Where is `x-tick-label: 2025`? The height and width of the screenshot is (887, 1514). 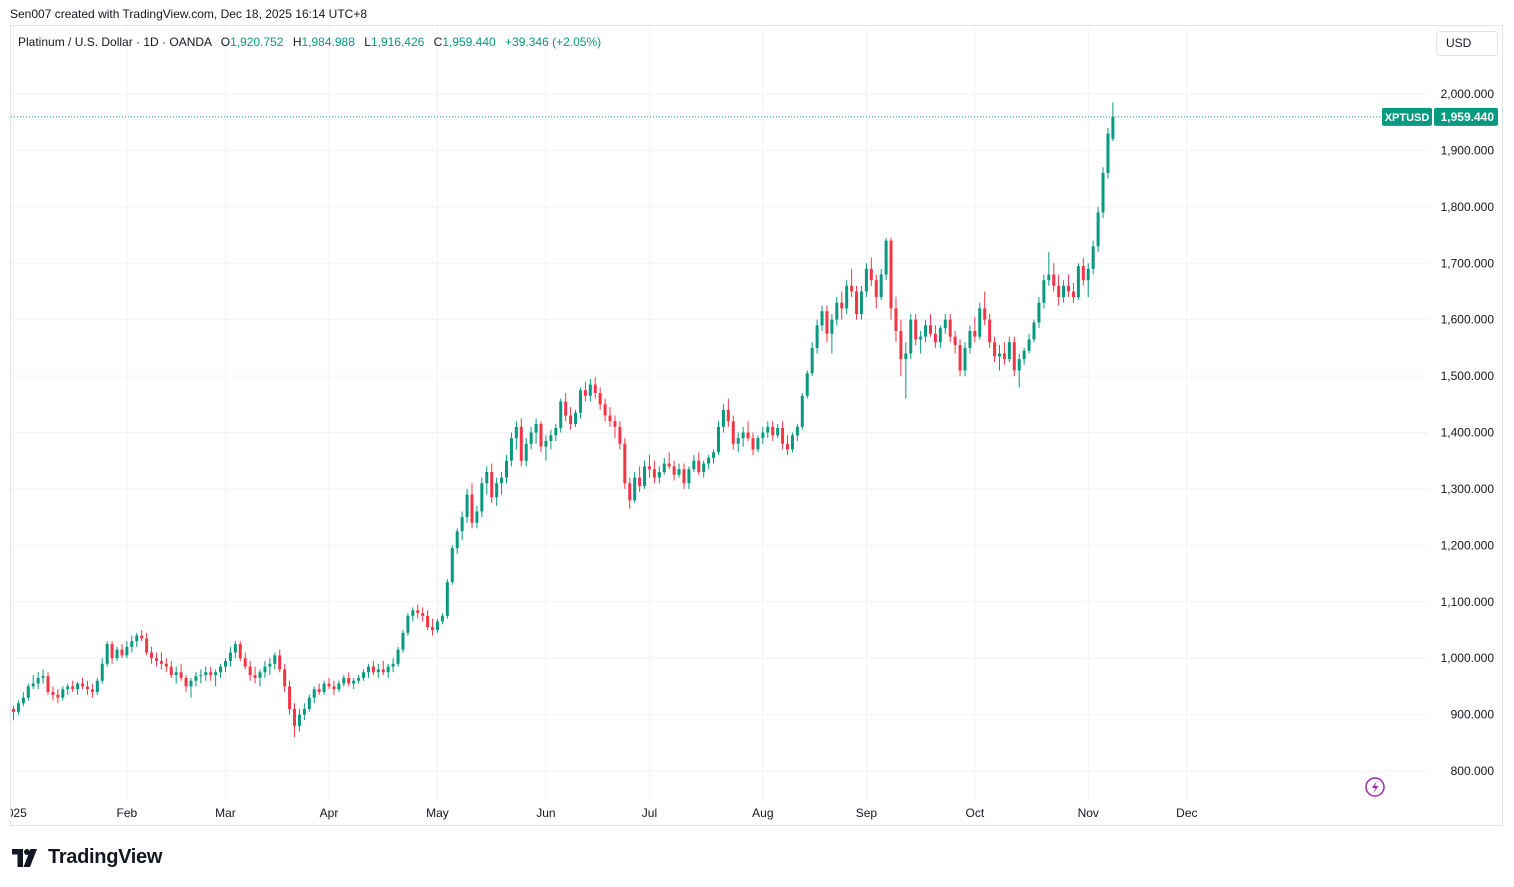
x-tick-label: 2025 is located at coordinates (13, 813).